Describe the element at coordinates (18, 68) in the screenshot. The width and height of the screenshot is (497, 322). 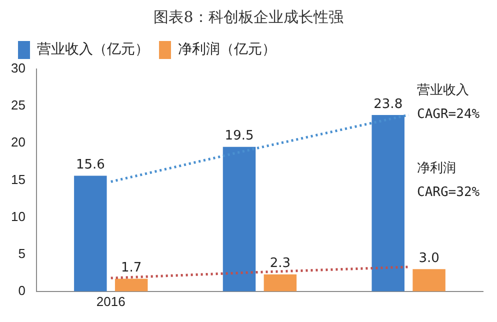
I see `y-tick-label: 30` at that location.